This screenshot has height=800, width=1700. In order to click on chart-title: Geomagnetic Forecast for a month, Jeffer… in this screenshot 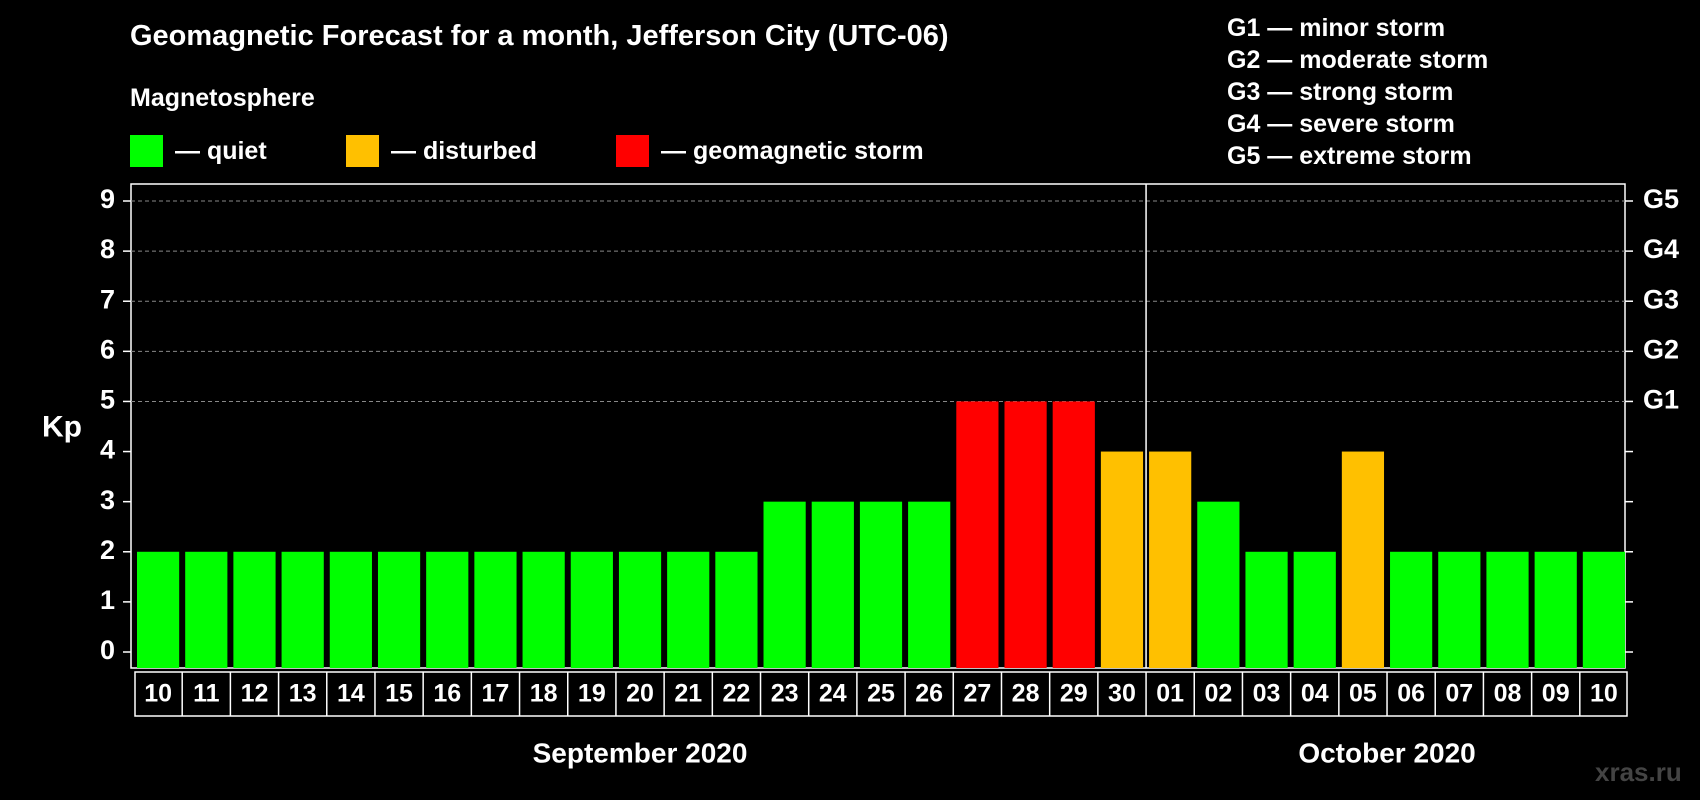, I will do `click(539, 36)`.